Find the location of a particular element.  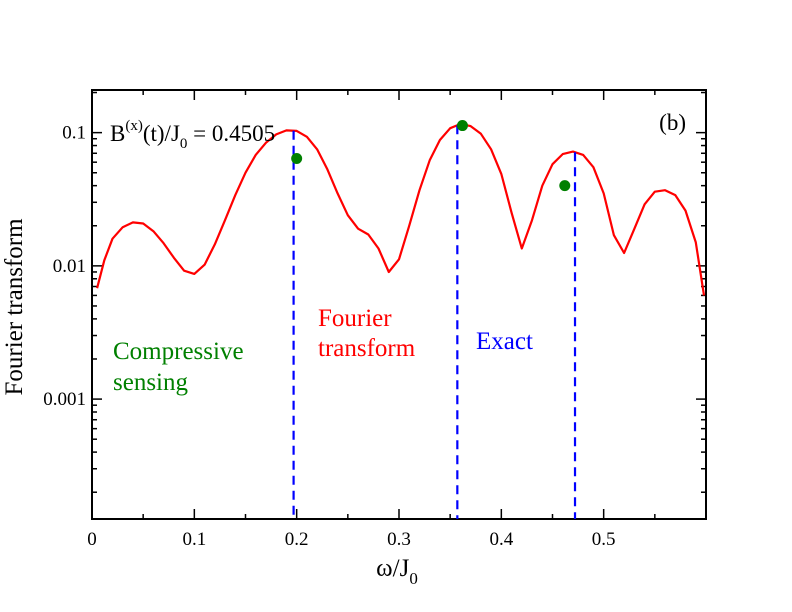

y-tick-label: 0.1 is located at coordinates (74, 133).